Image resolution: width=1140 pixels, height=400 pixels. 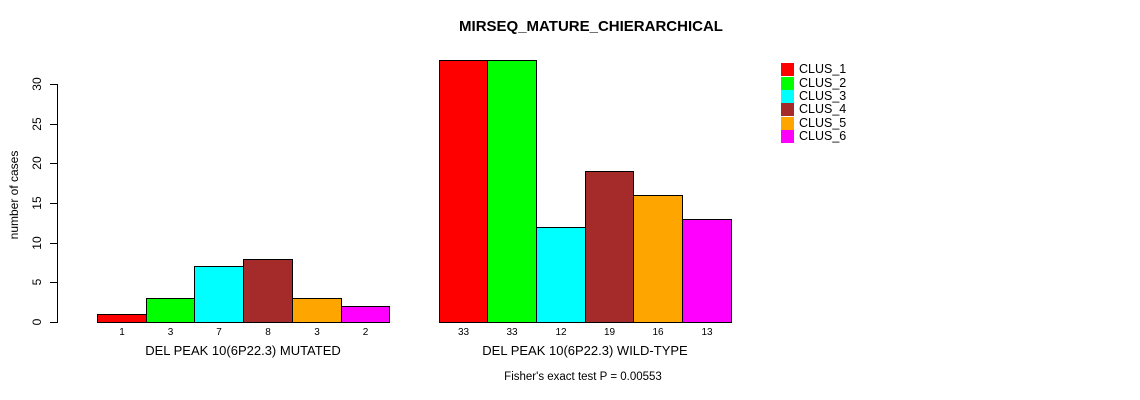 I want to click on bar-value-label: 2, so click(x=365, y=332).